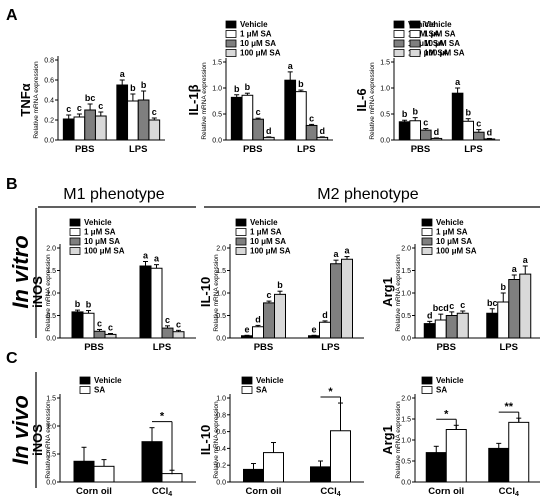 The image size is (550, 504). I want to click on y-tick-label: 2.0, so click(51, 249).